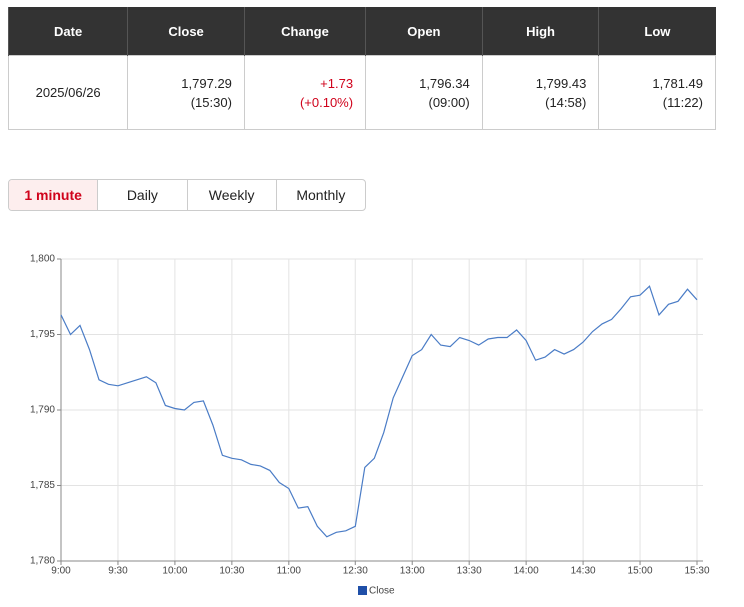 The image size is (744, 607). What do you see at coordinates (42, 259) in the screenshot?
I see `y-tick-label: 1,800` at bounding box center [42, 259].